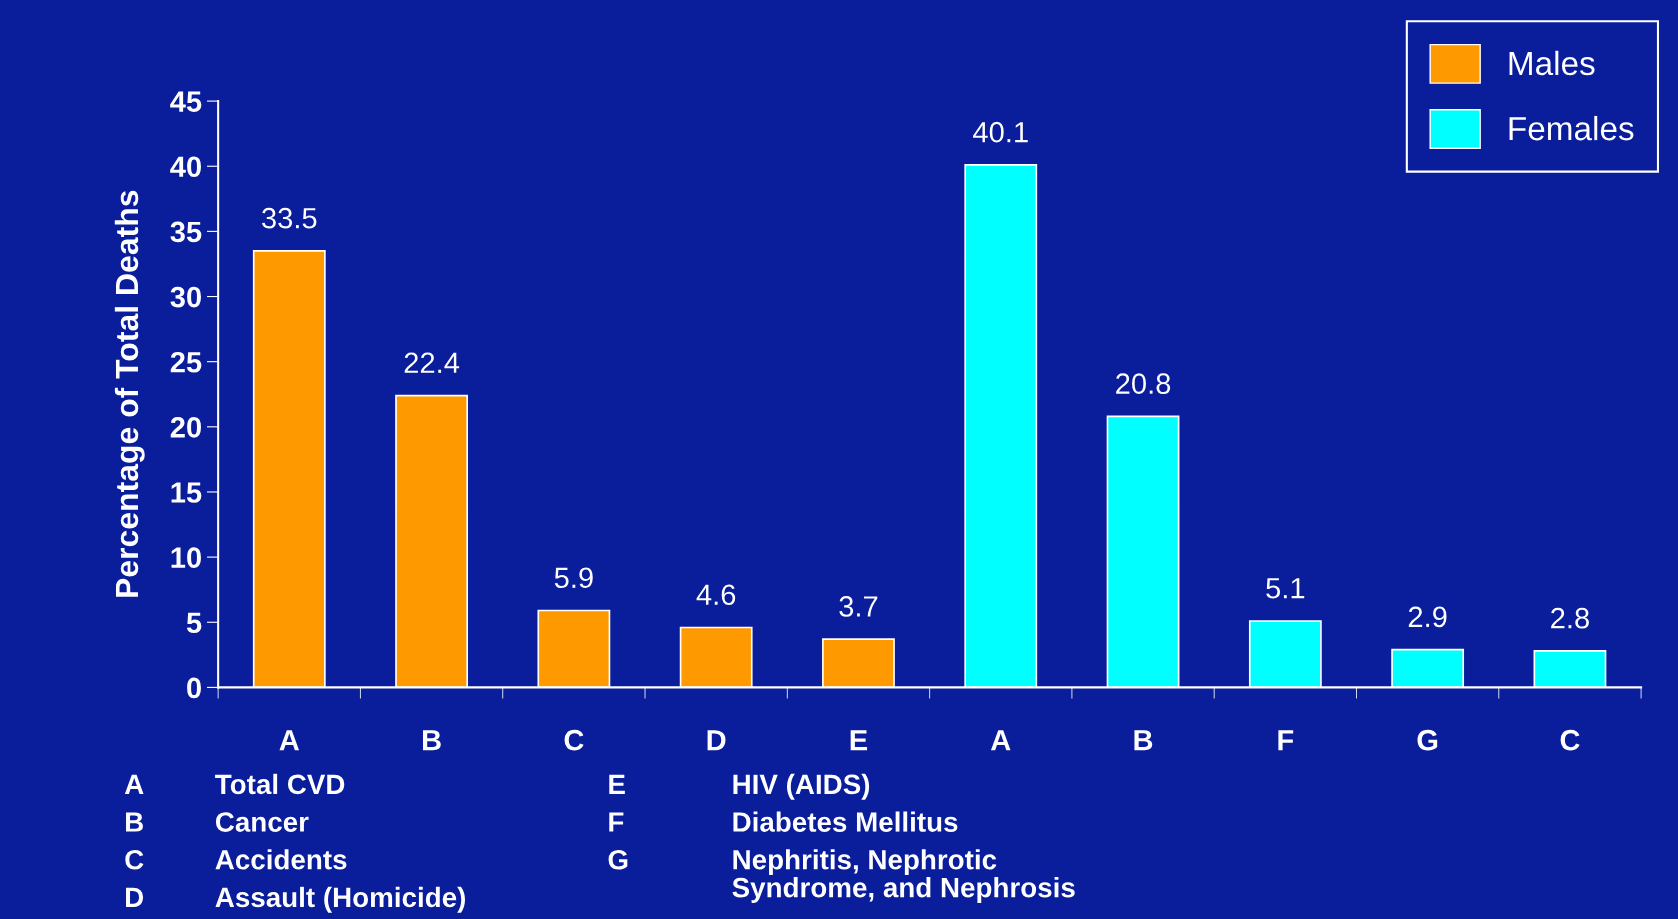 The height and width of the screenshot is (919, 1678). I want to click on text: E HIV (AIDS), so click(739, 786).